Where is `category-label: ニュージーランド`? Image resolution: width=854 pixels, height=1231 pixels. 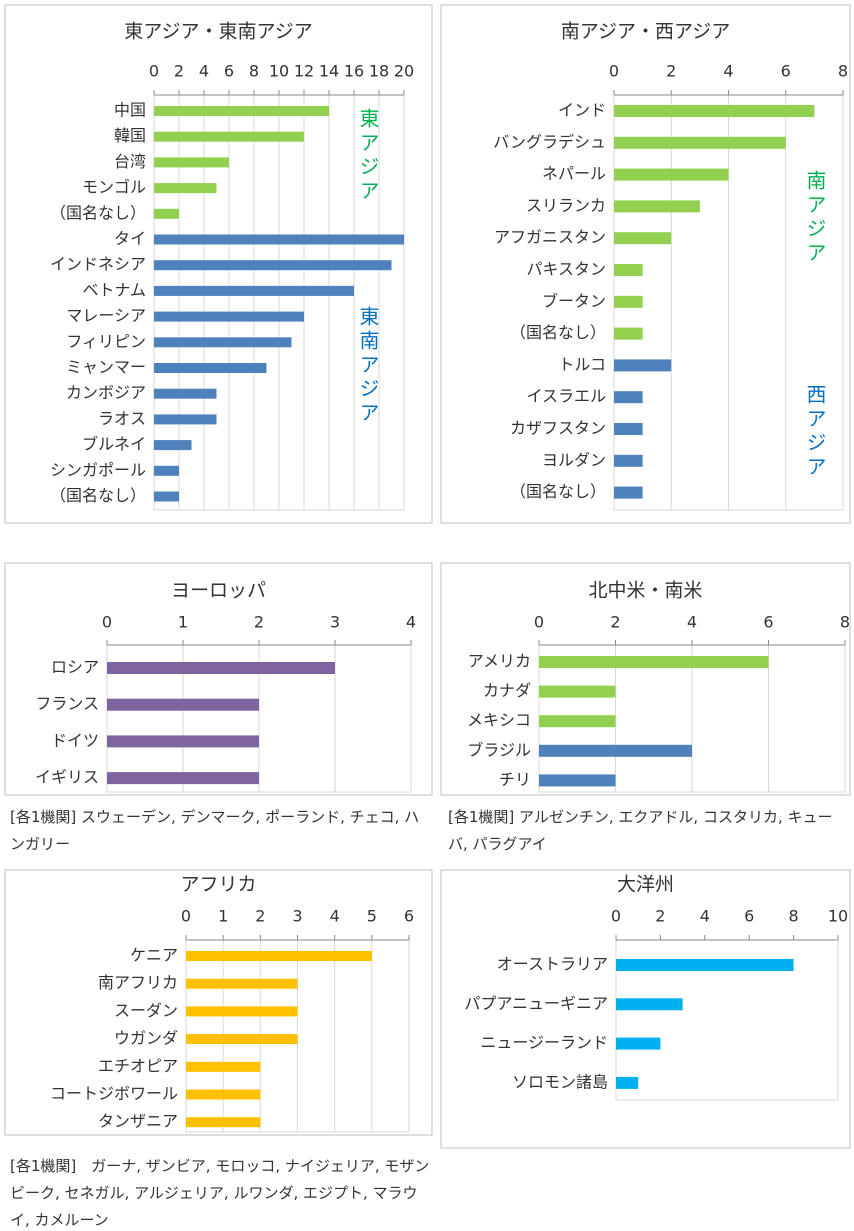
category-label: ニュージーランド is located at coordinates (544, 1042).